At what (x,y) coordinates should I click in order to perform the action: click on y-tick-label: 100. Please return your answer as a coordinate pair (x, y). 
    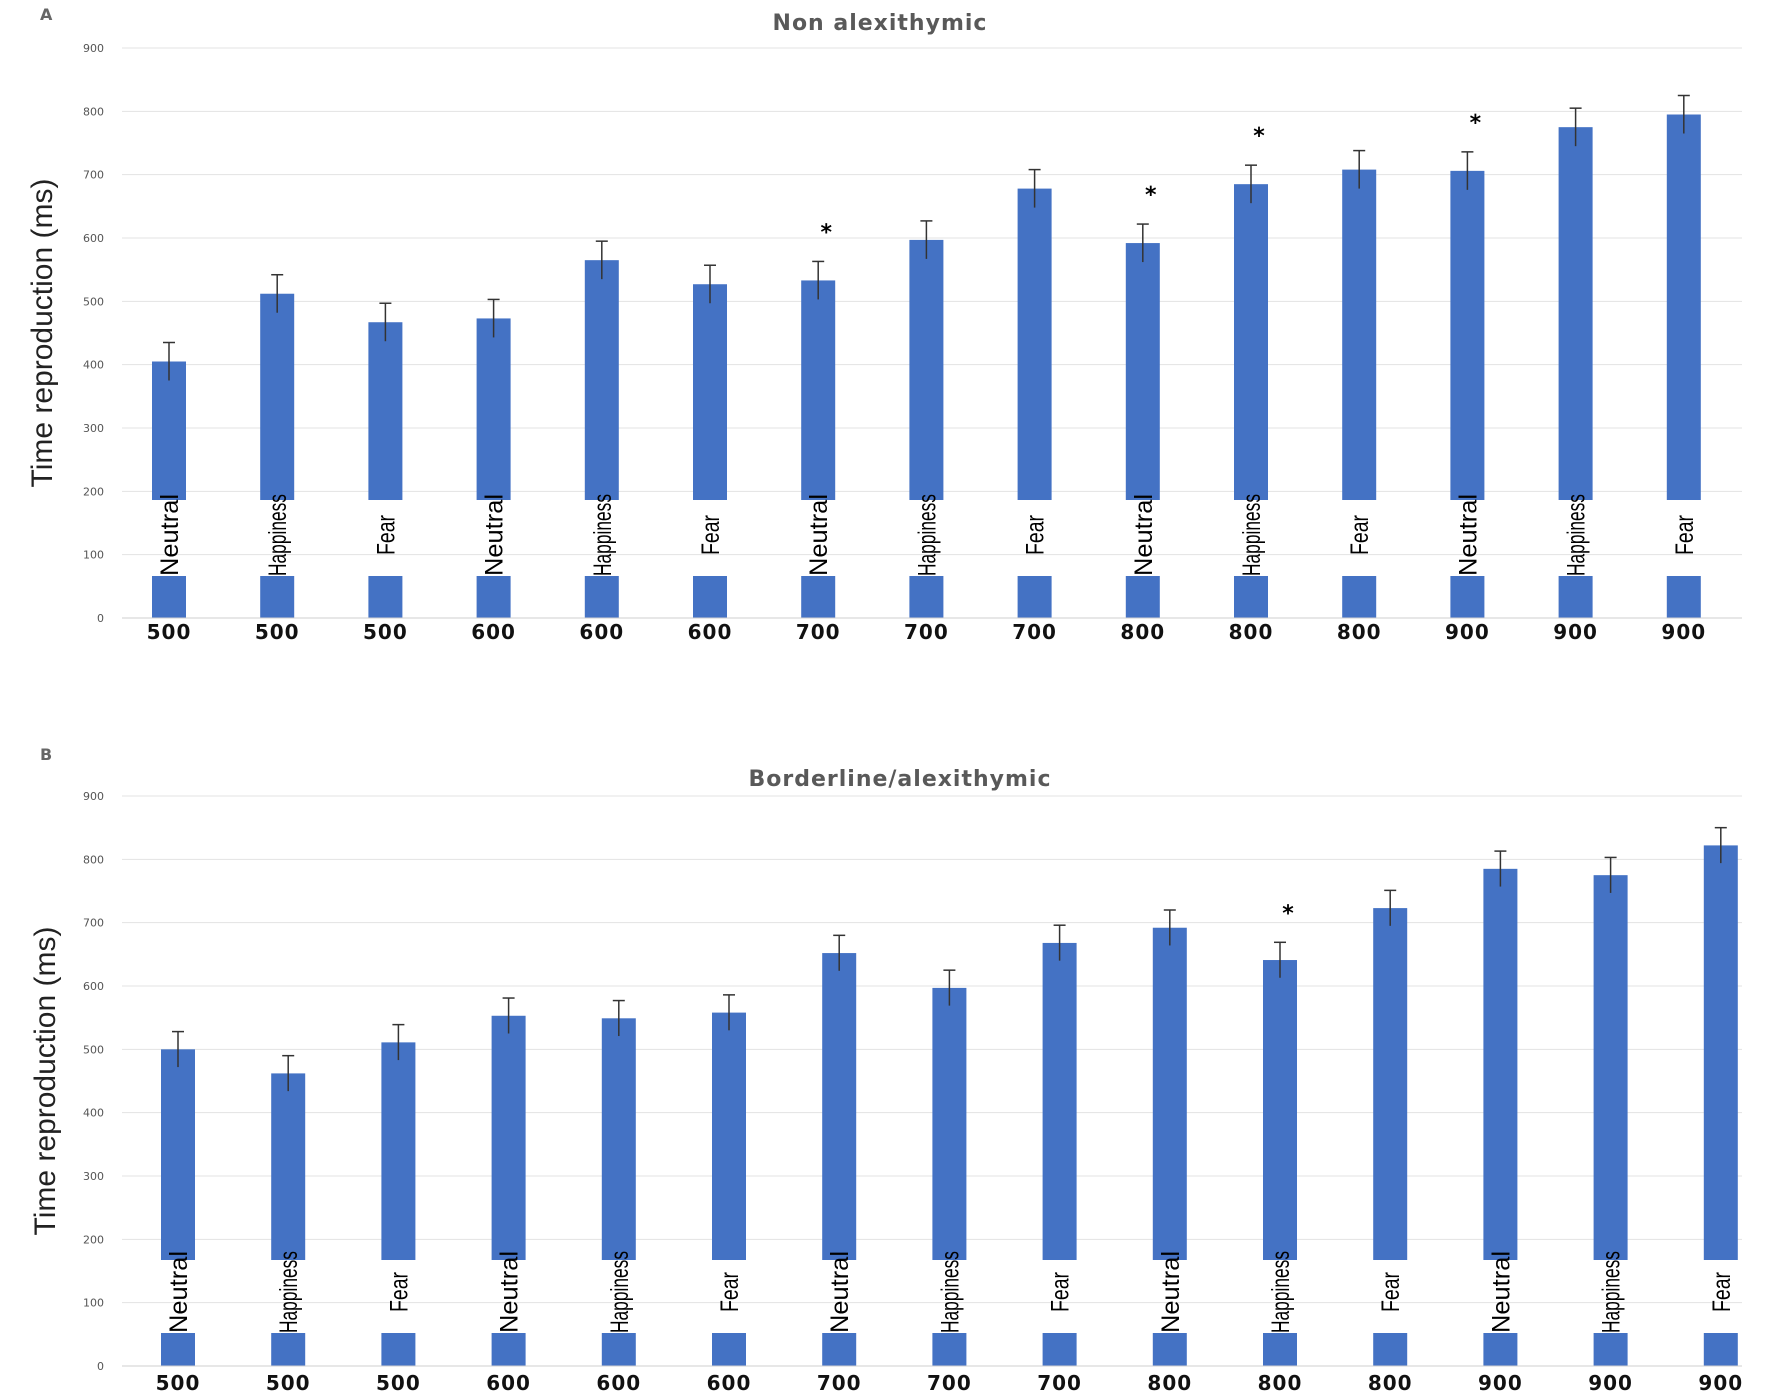
    Looking at the image, I should click on (93, 555).